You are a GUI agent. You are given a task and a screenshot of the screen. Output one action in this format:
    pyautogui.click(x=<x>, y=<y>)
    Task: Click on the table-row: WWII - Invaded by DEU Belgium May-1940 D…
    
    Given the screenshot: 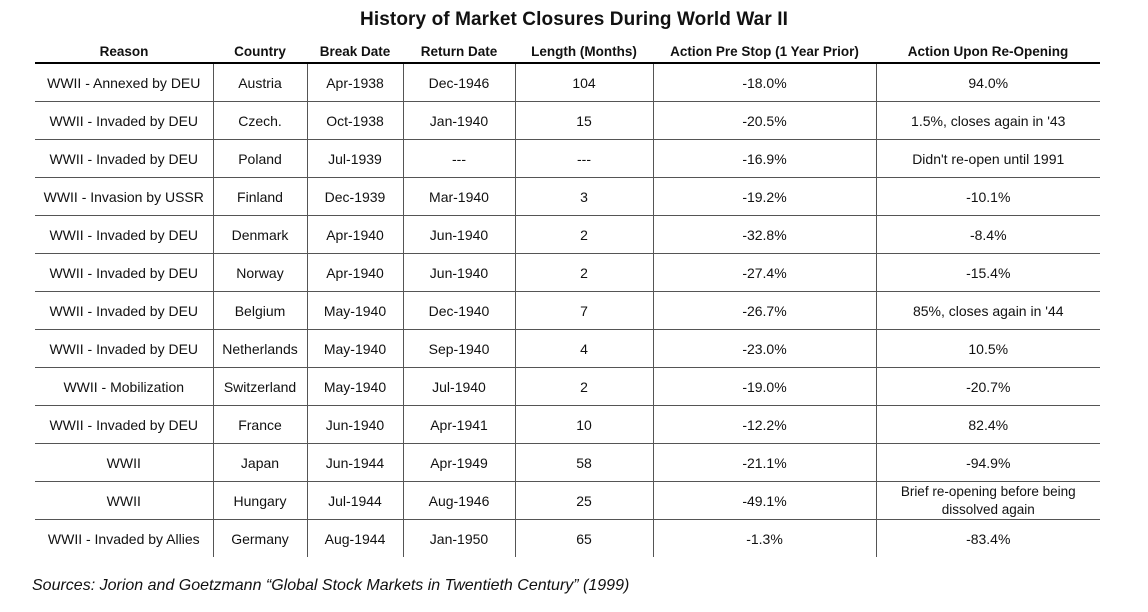 What is the action you would take?
    pyautogui.click(x=567, y=310)
    